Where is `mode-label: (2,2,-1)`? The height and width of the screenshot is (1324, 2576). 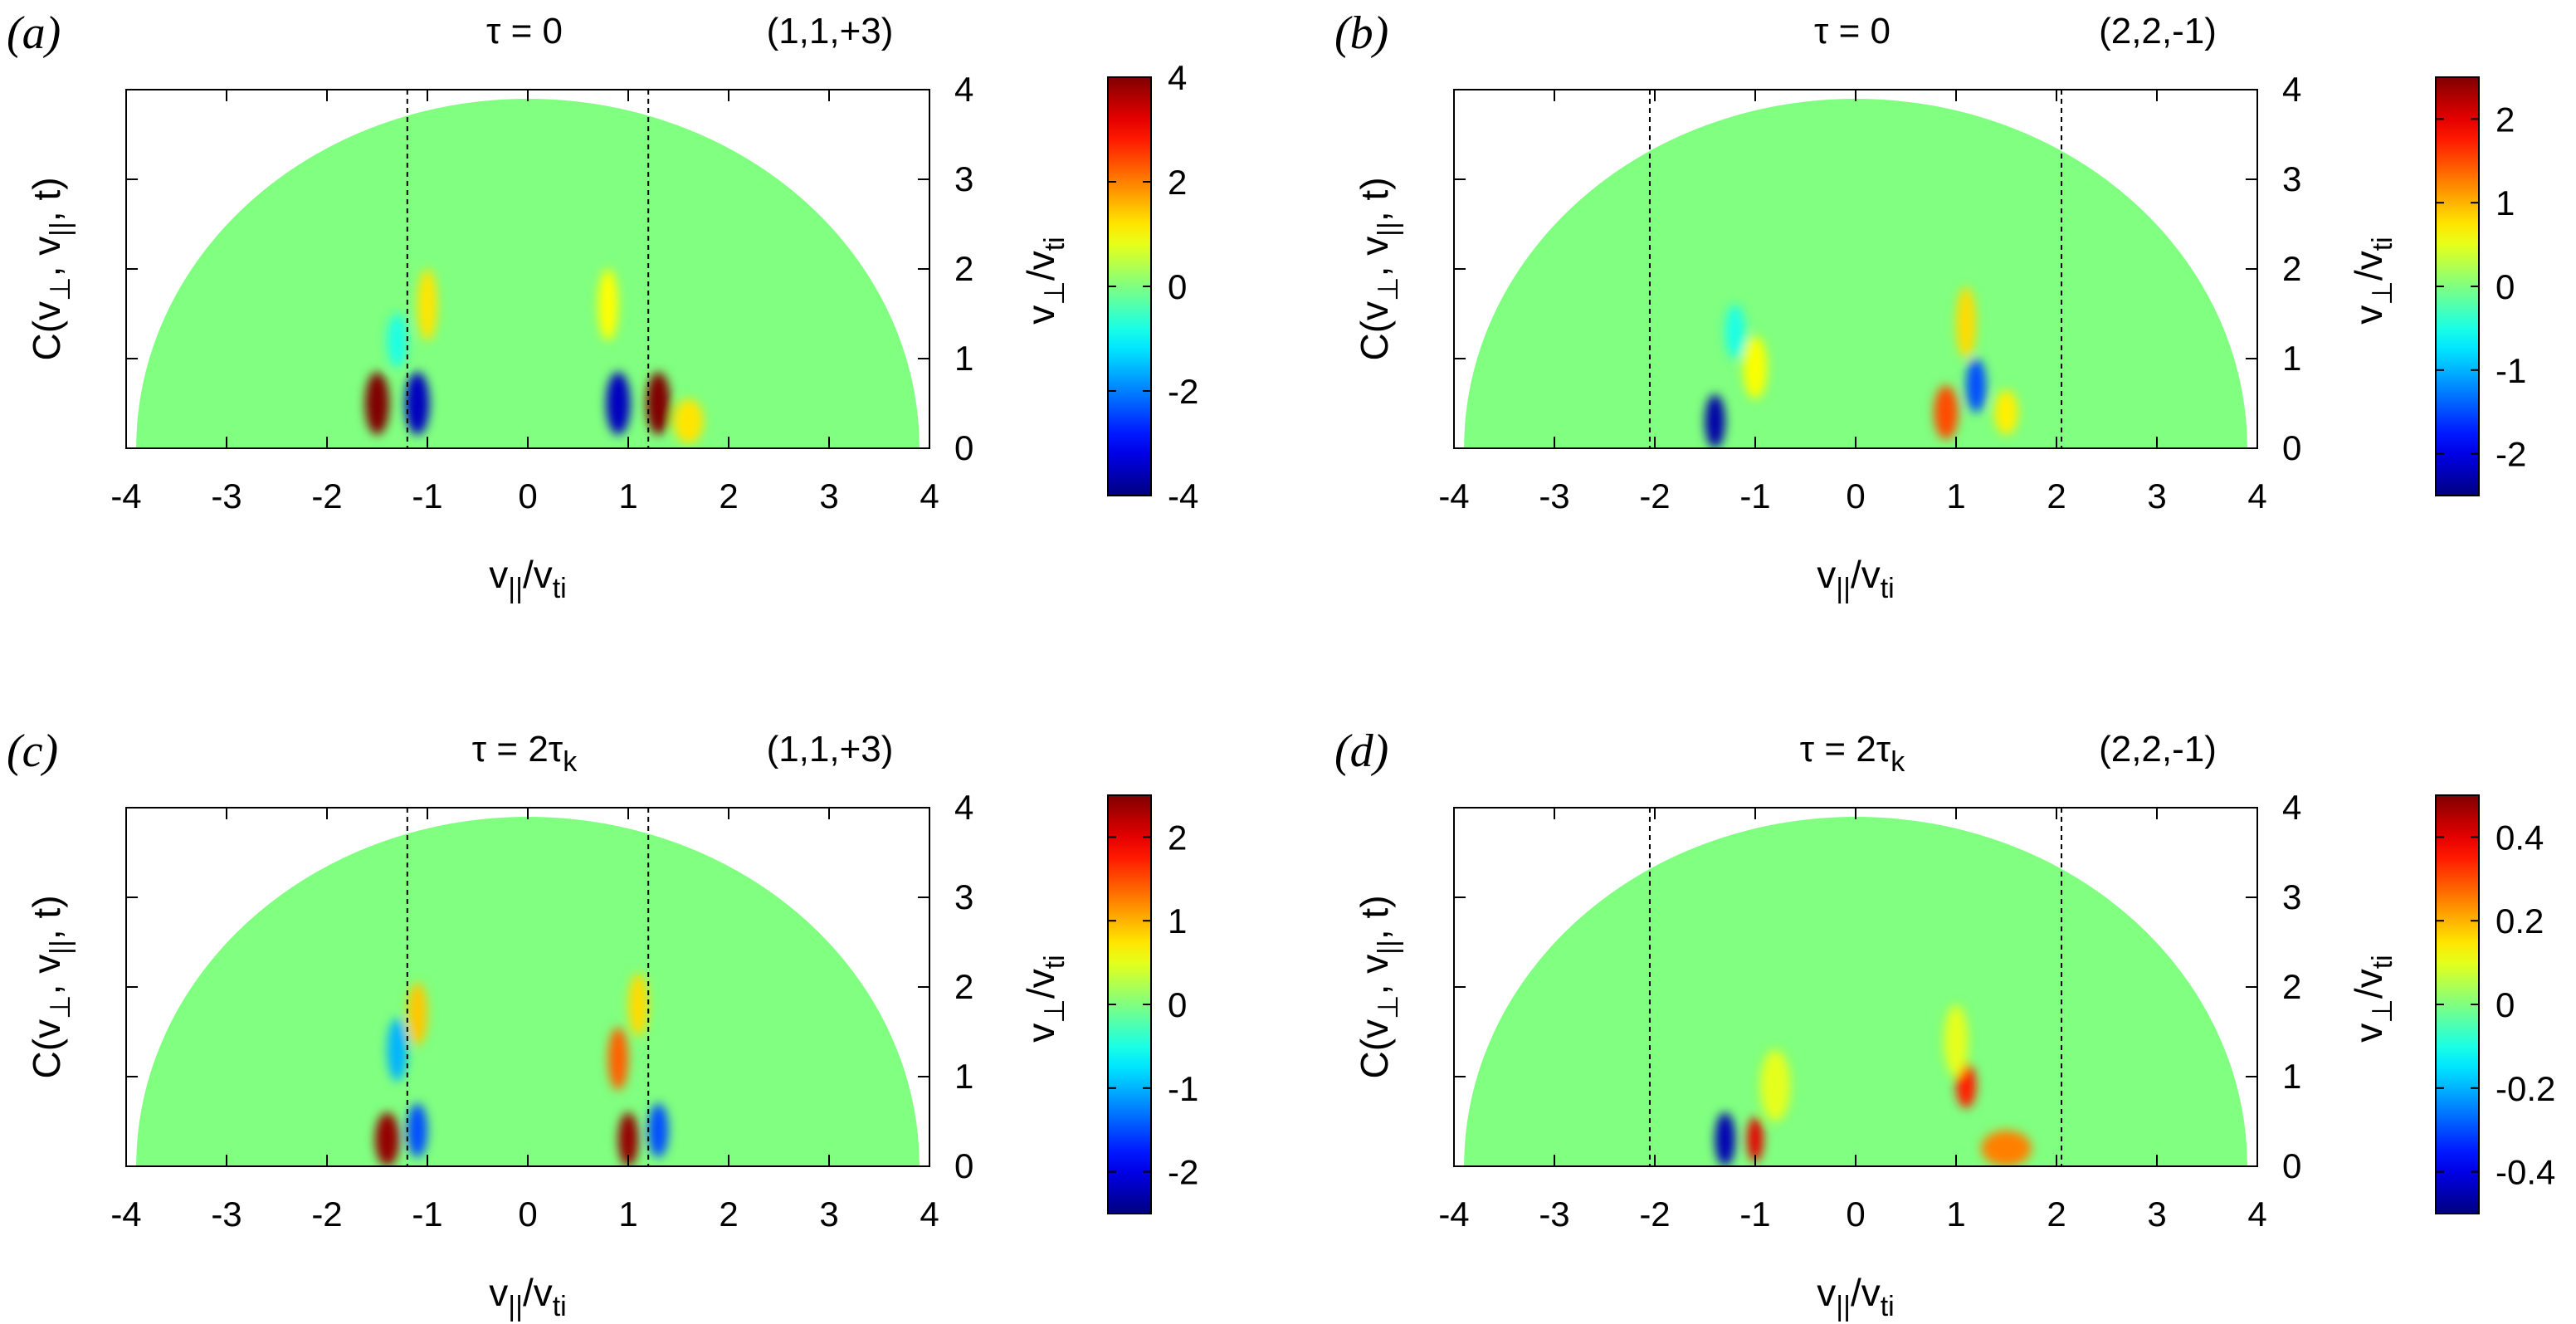
mode-label: (2,2,-1) is located at coordinates (2158, 31).